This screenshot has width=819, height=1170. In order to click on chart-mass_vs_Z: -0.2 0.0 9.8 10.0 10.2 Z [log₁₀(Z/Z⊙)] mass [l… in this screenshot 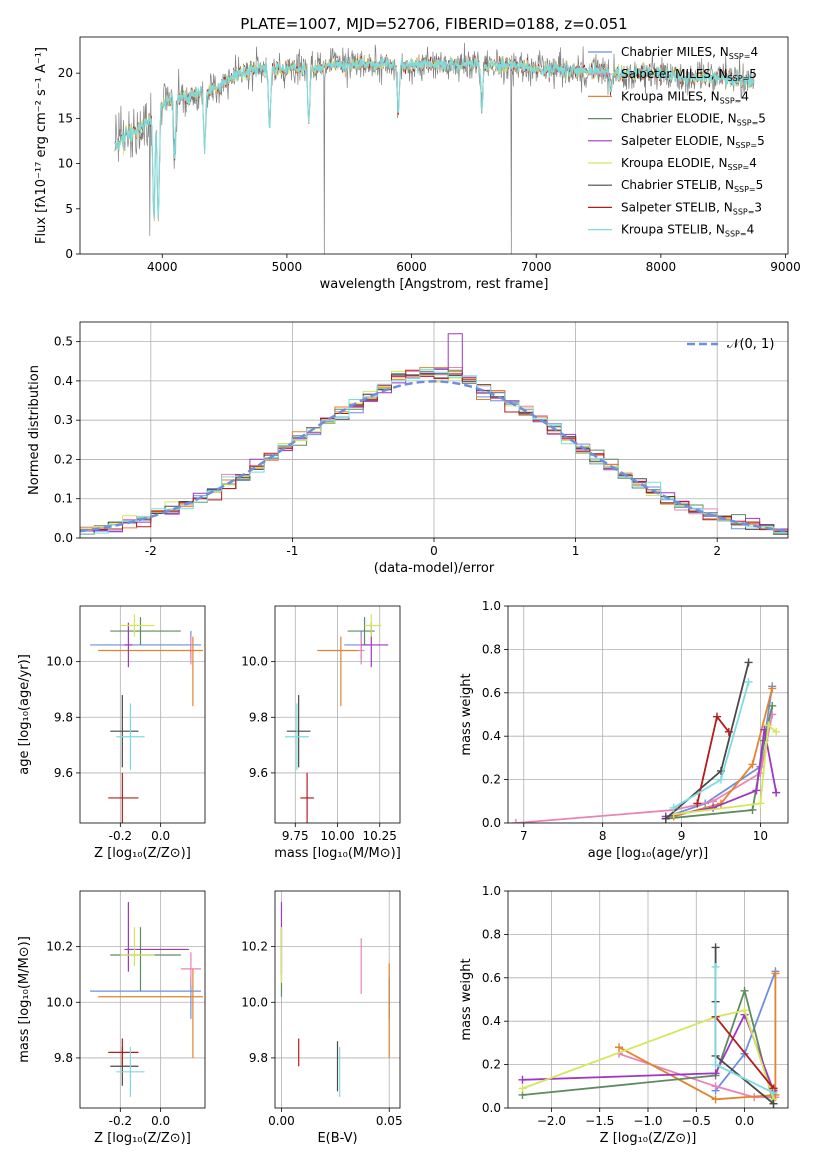, I will do `click(111, 1018)`.